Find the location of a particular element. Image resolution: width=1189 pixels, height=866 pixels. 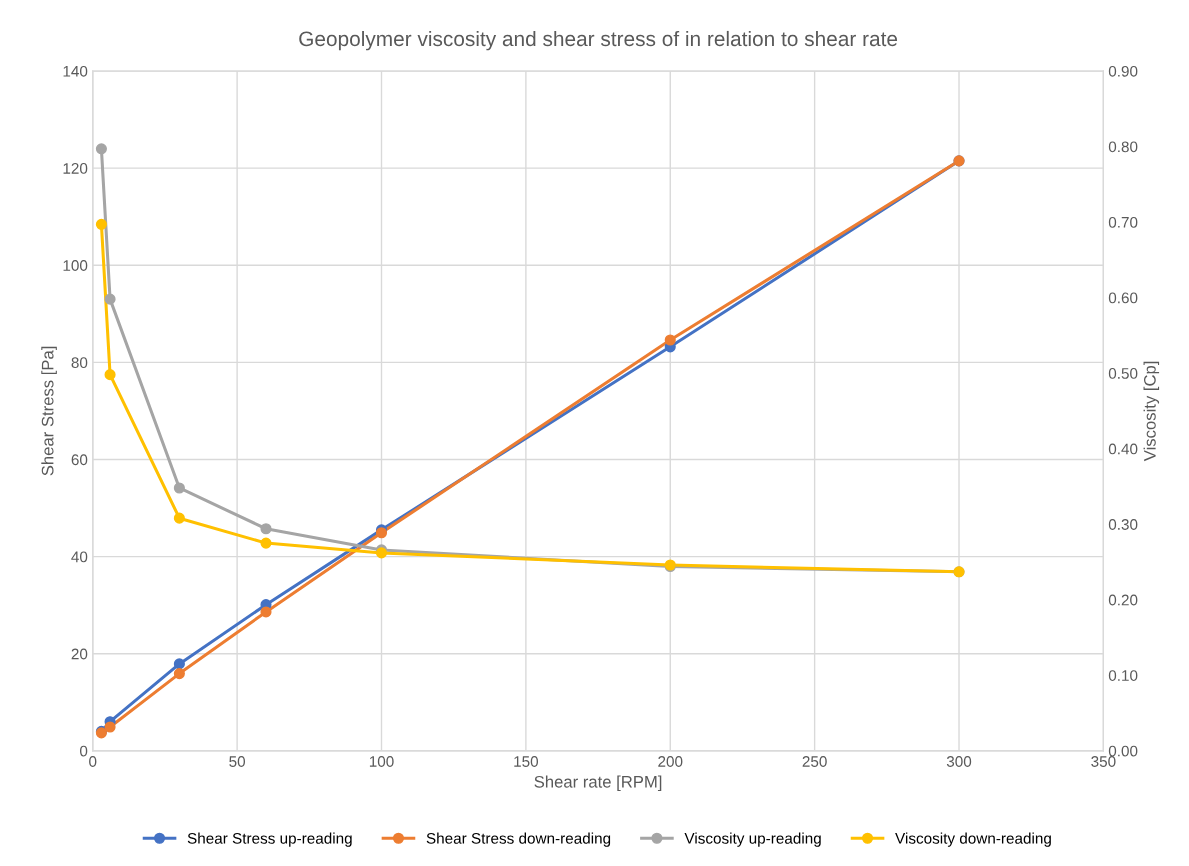

x-tick-label: 350 is located at coordinates (1103, 761).